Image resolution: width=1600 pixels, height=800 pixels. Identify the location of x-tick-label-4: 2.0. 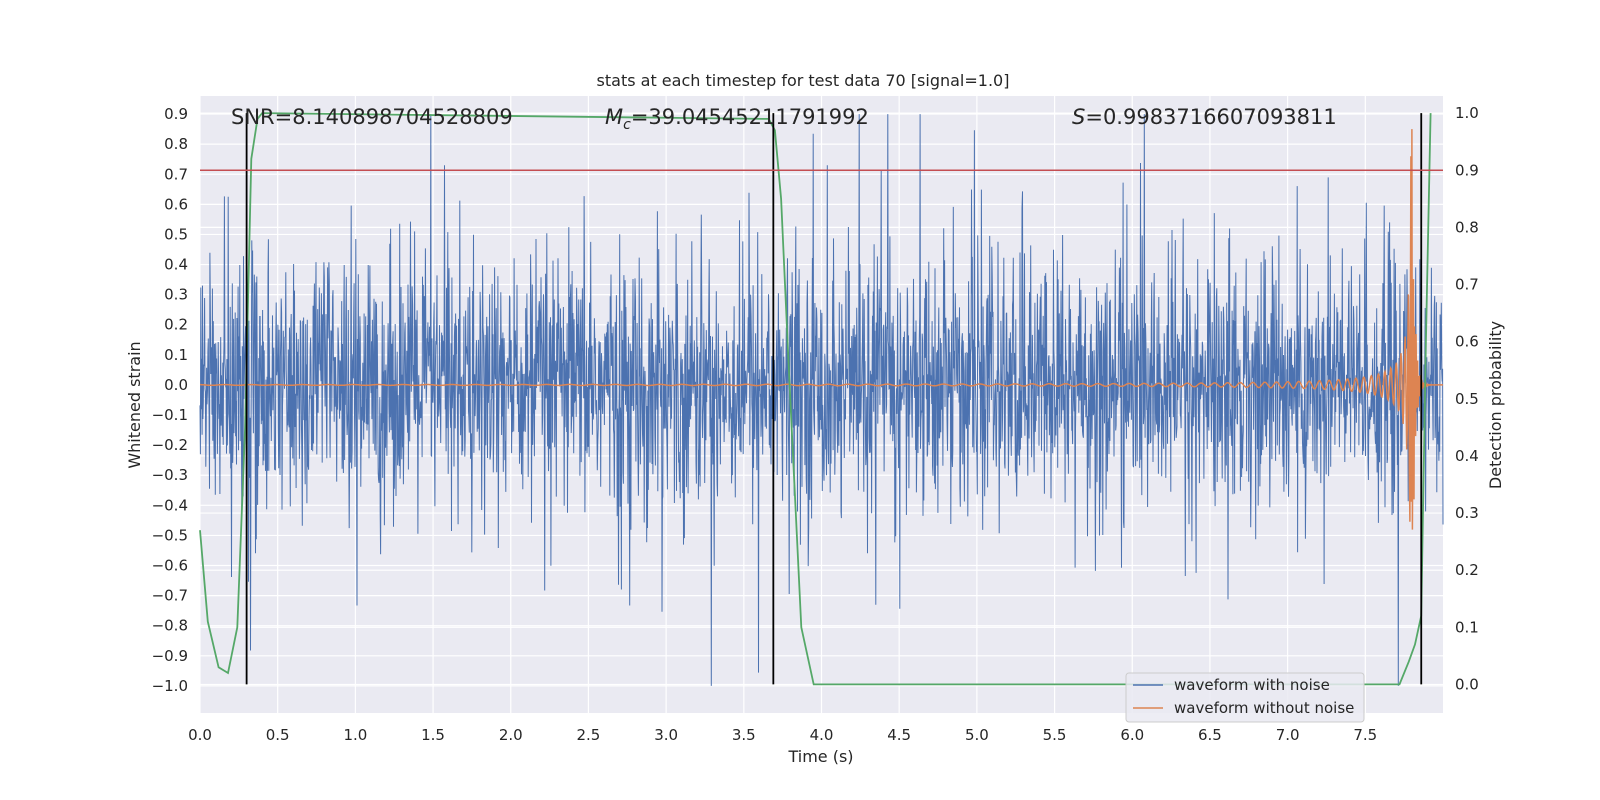
(511, 735).